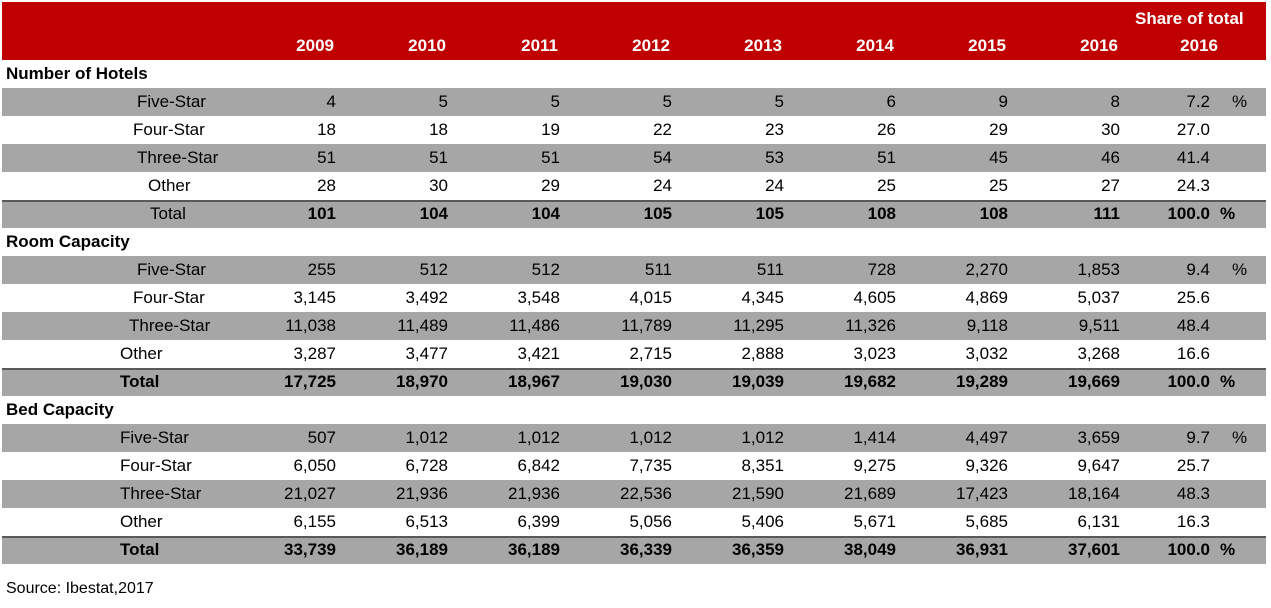 The height and width of the screenshot is (608, 1271). Describe the element at coordinates (657, 213) in the screenshot. I see `value-cell: 105` at that location.